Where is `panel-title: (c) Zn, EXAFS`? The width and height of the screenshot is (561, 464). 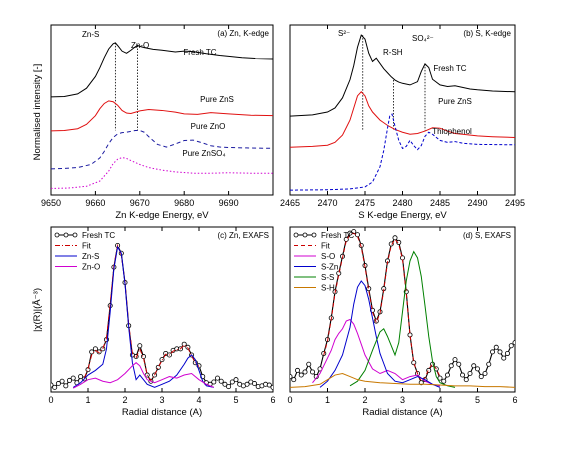 panel-title: (c) Zn, EXAFS is located at coordinates (243, 235).